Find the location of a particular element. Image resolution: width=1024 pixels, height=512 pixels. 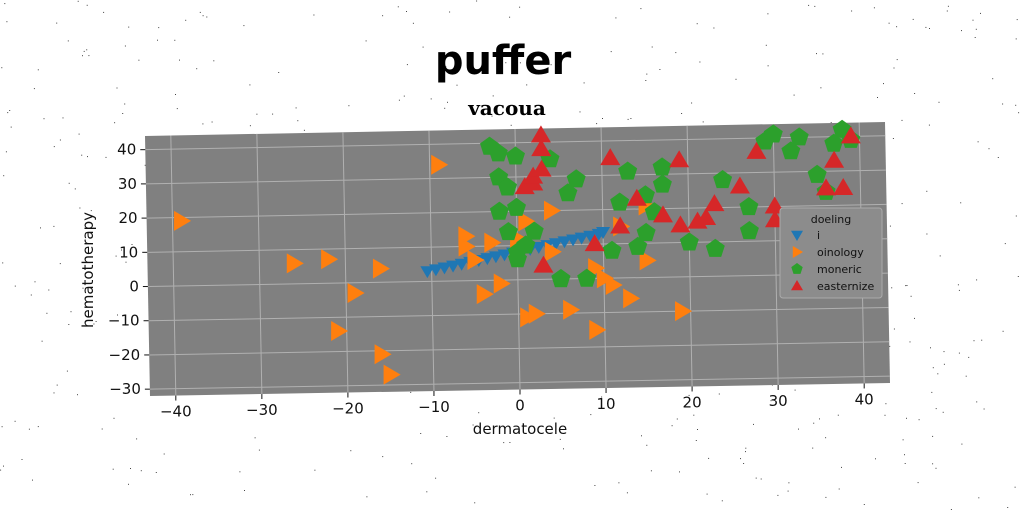

x-tick-label: 0 is located at coordinates (520, 406).